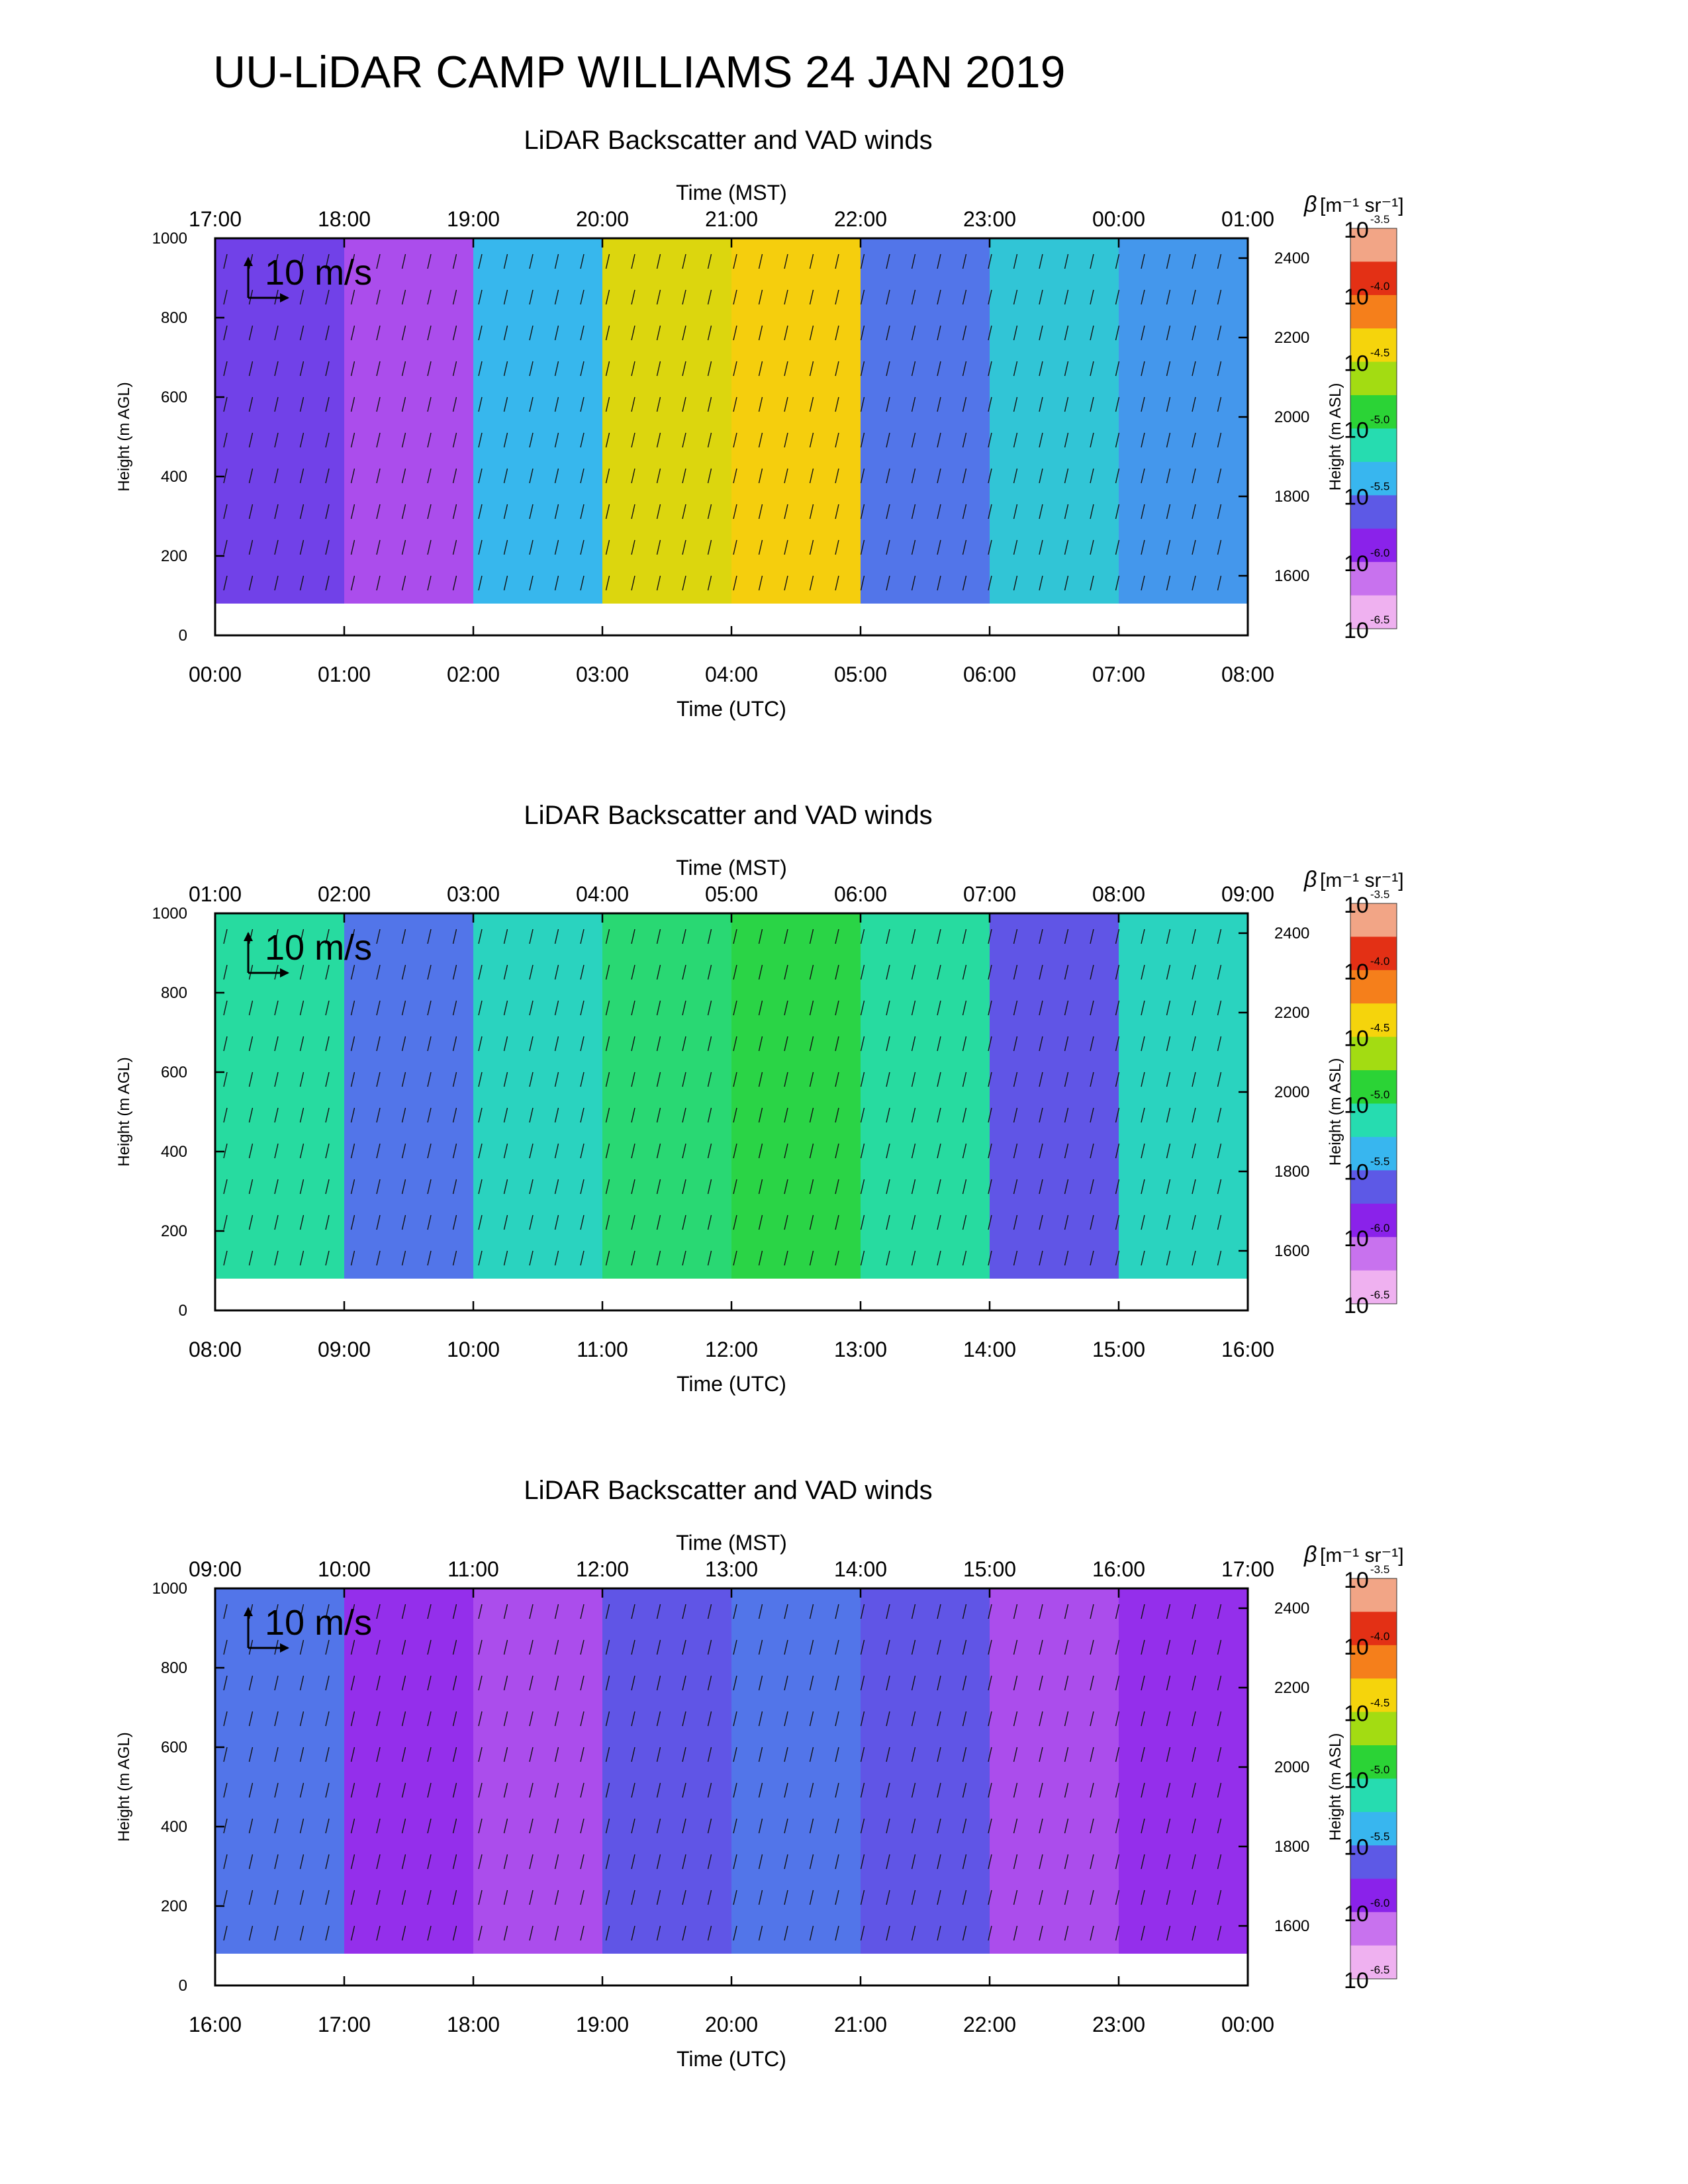 The height and width of the screenshot is (2184, 1688). I want to click on y-tick-label: 1000, so click(169, 239).